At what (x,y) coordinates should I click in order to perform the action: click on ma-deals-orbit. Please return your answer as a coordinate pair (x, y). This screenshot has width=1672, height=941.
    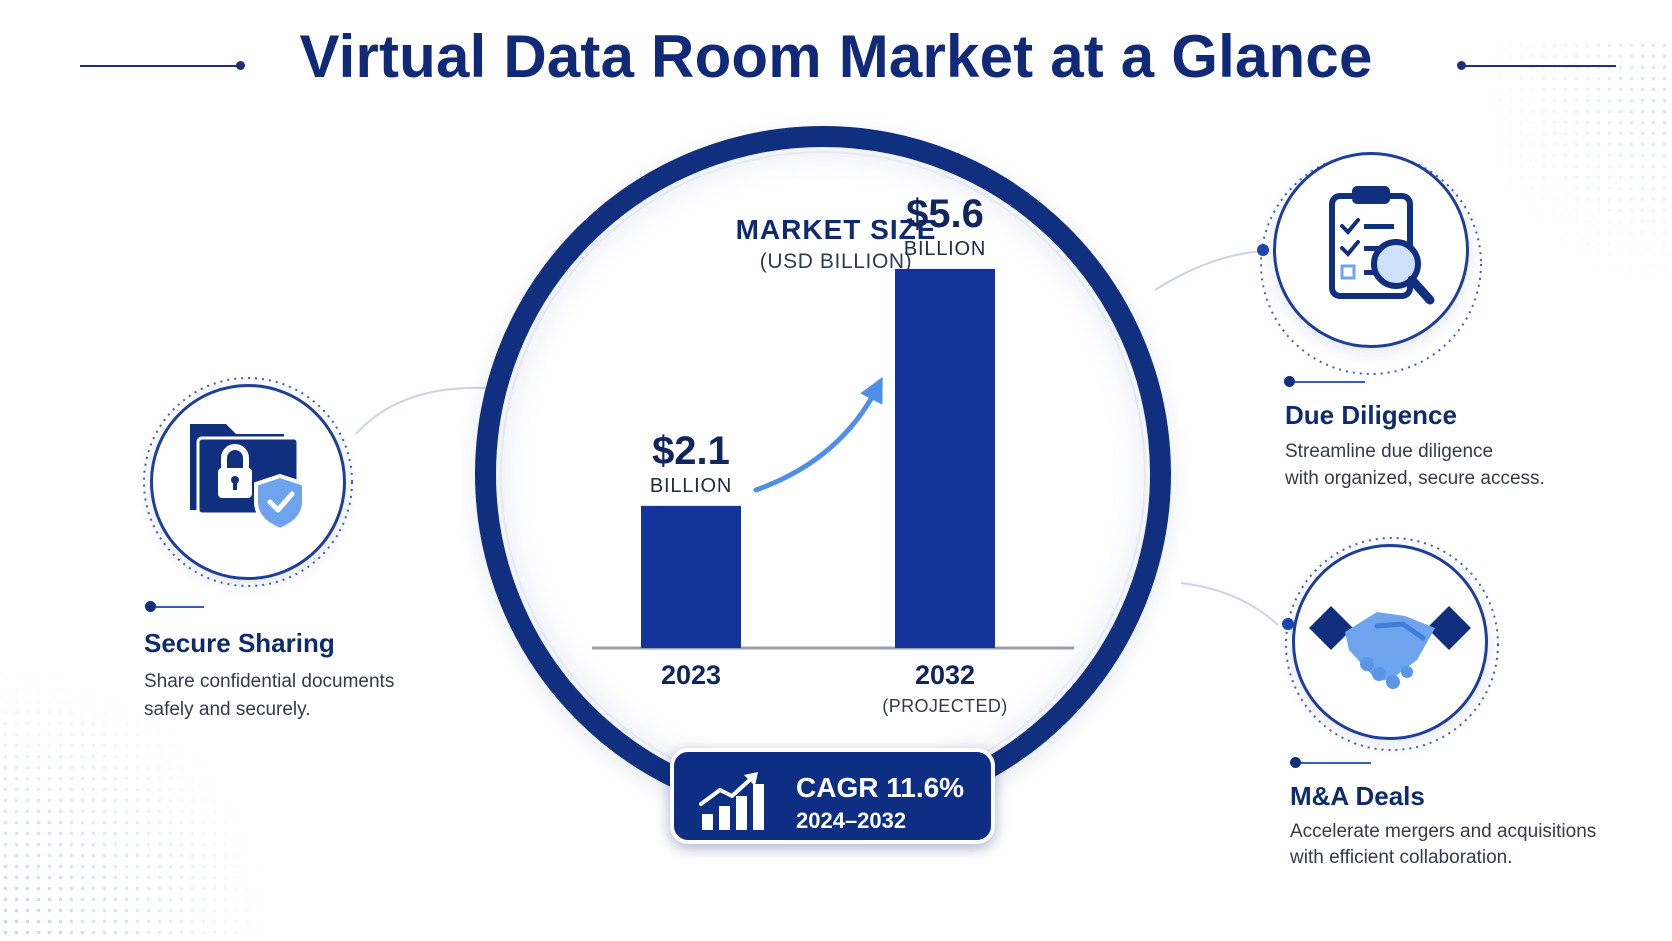
    Looking at the image, I should click on (1390, 644).